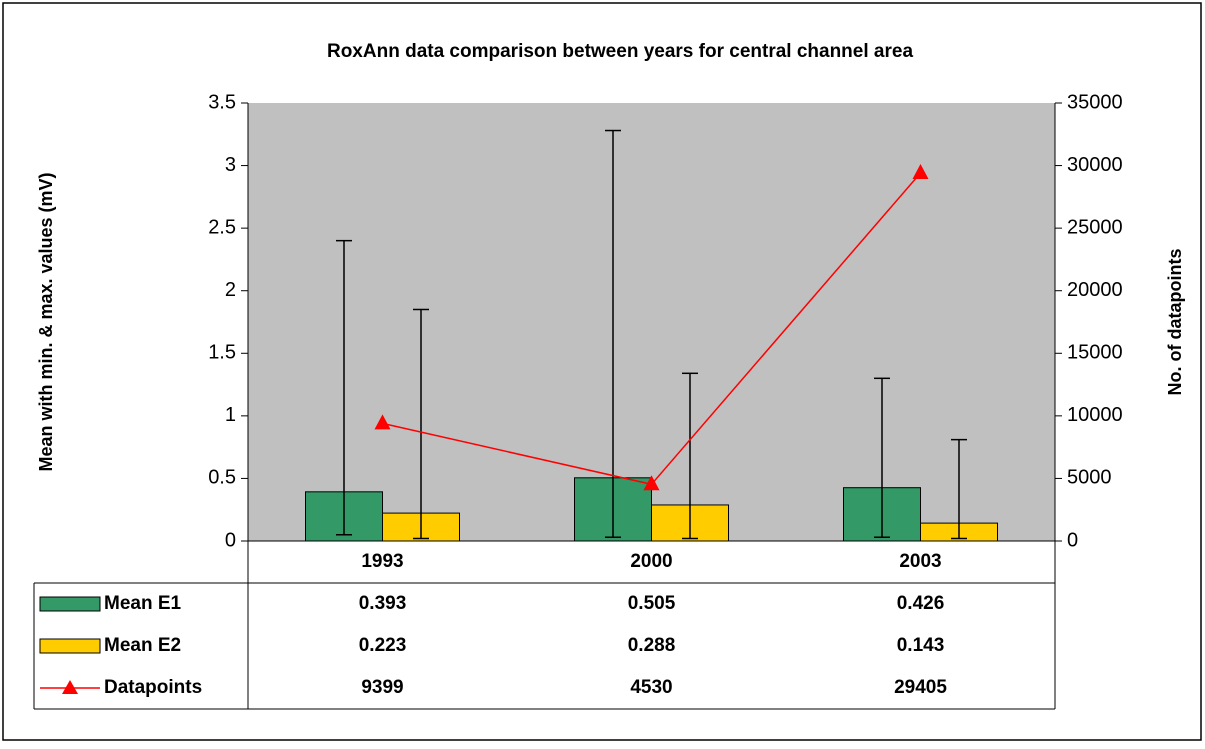 The height and width of the screenshot is (749, 1205). What do you see at coordinates (1095, 102) in the screenshot?
I see `y2-tick-label: 35000` at bounding box center [1095, 102].